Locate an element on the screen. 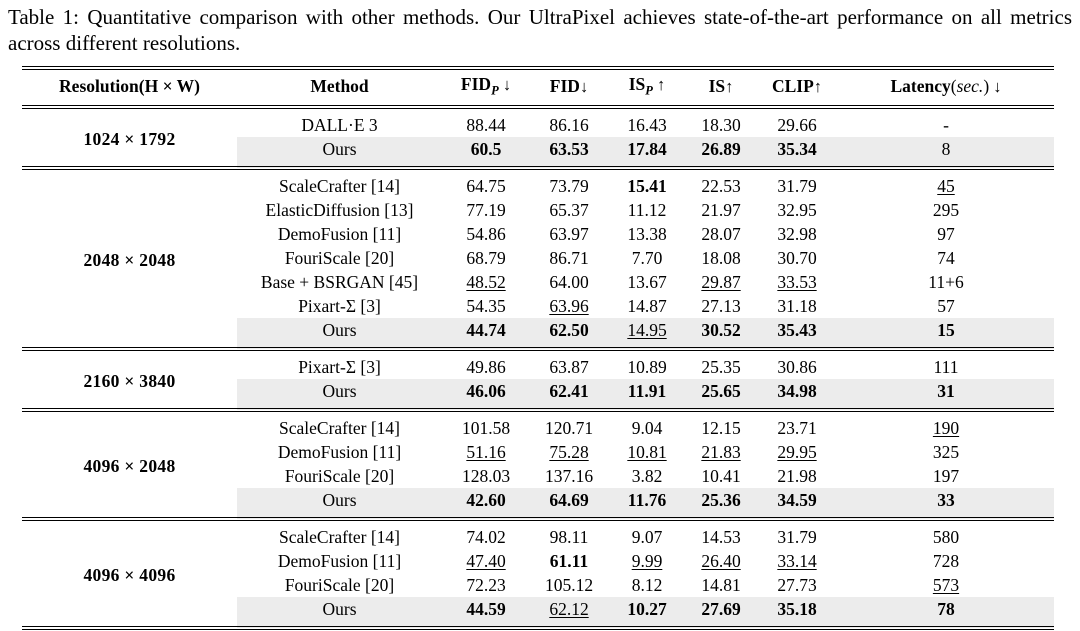 The image size is (1080, 631). metric-cell: 33 is located at coordinates (946, 503).